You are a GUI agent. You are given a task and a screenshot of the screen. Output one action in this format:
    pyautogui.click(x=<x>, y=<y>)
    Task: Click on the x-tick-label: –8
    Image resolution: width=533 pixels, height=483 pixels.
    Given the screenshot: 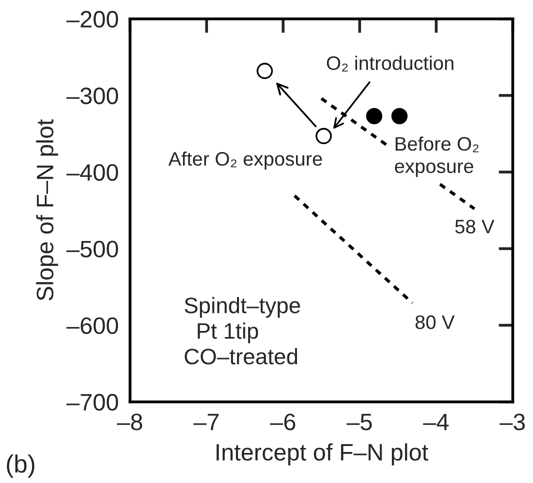 What is the action you would take?
    pyautogui.click(x=129, y=422)
    